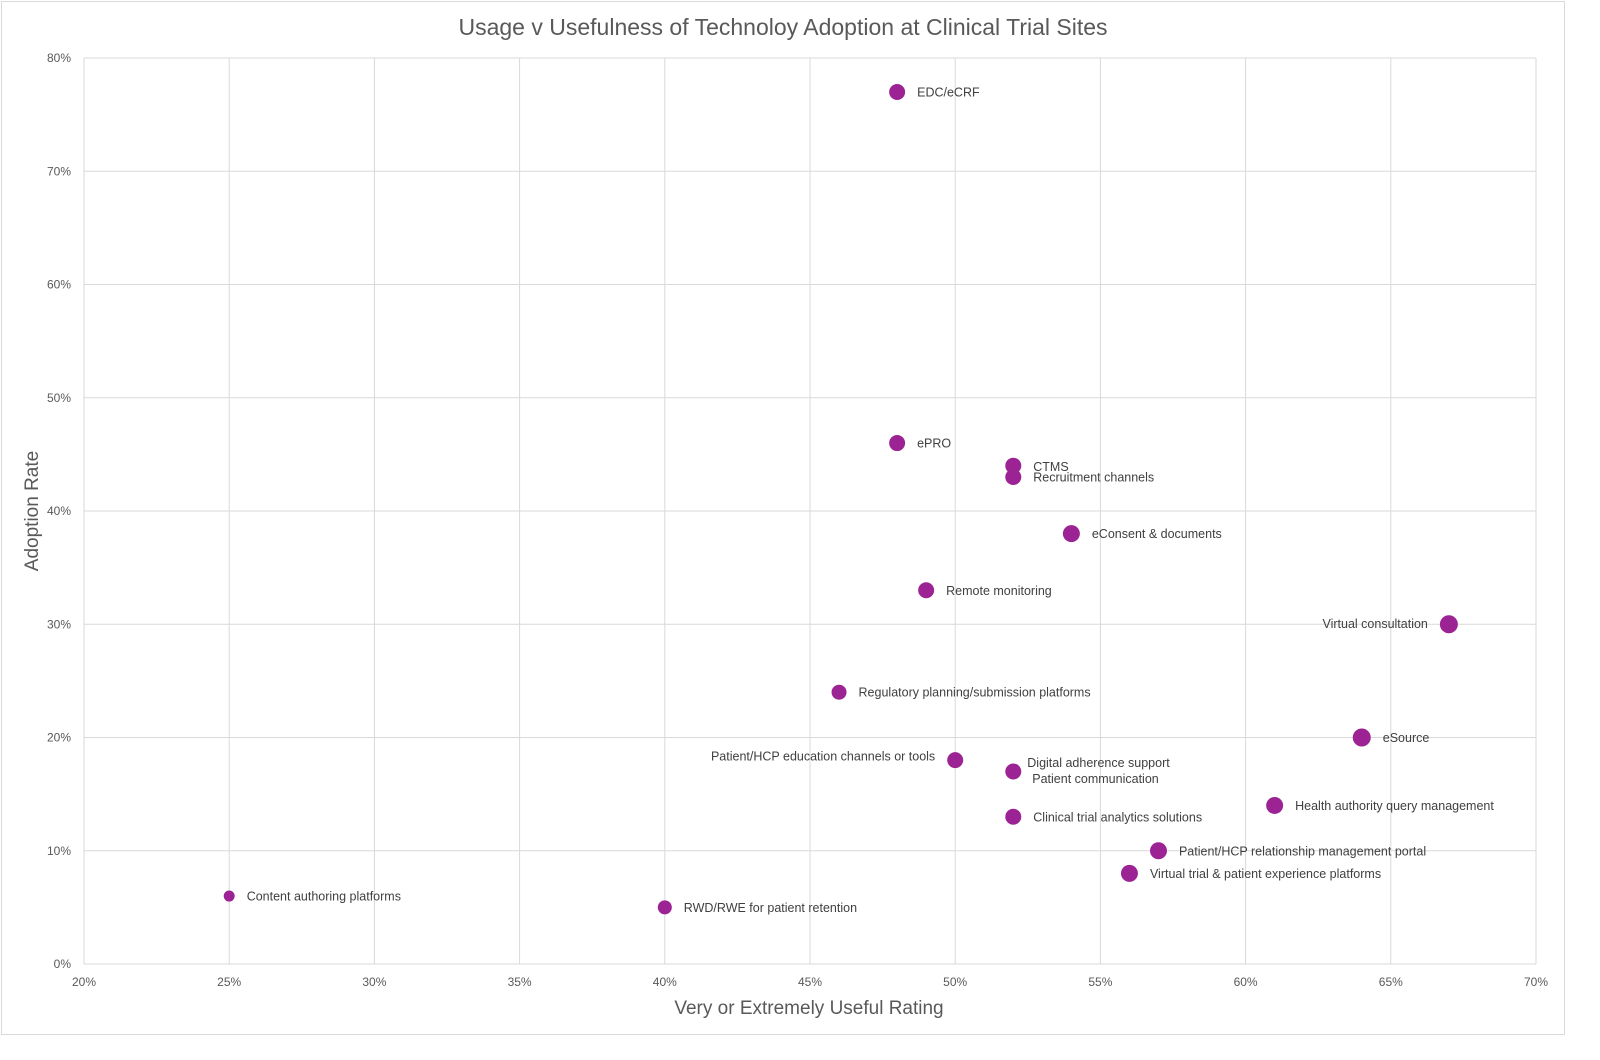  Describe the element at coordinates (1117, 817) in the screenshot. I see `data-label: Clinical trial analytics solutions` at that location.